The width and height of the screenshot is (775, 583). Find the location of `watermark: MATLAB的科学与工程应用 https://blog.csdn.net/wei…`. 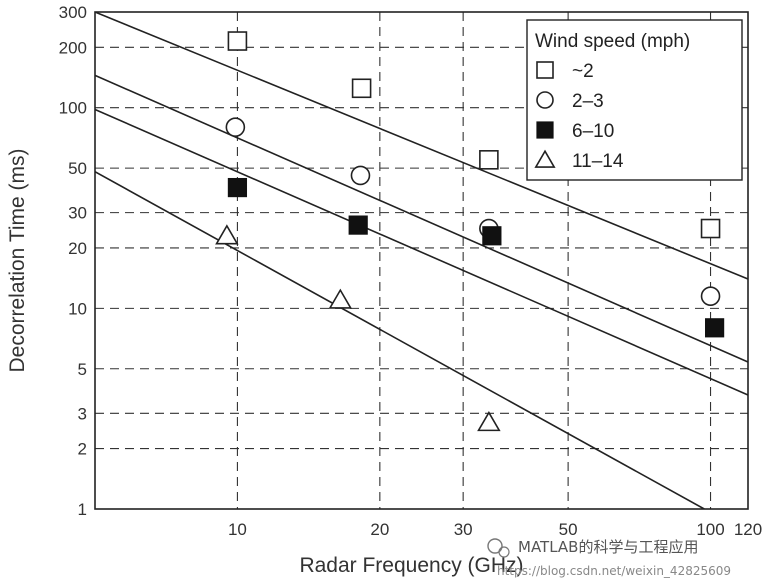

watermark: MATLAB的科学与工程应用 https://blog.csdn.net/wei… is located at coordinates (609, 558).